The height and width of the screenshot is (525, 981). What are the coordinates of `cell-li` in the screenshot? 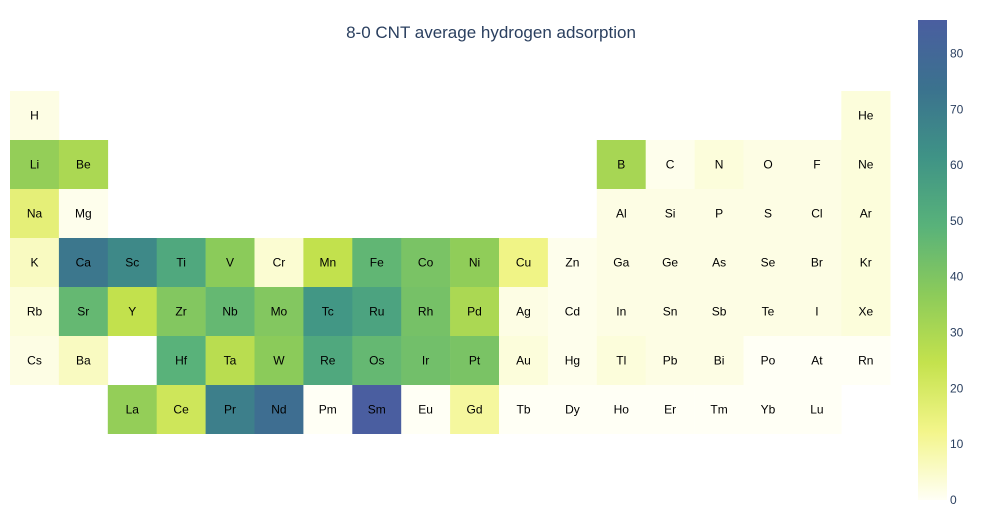 It's located at (35, 164).